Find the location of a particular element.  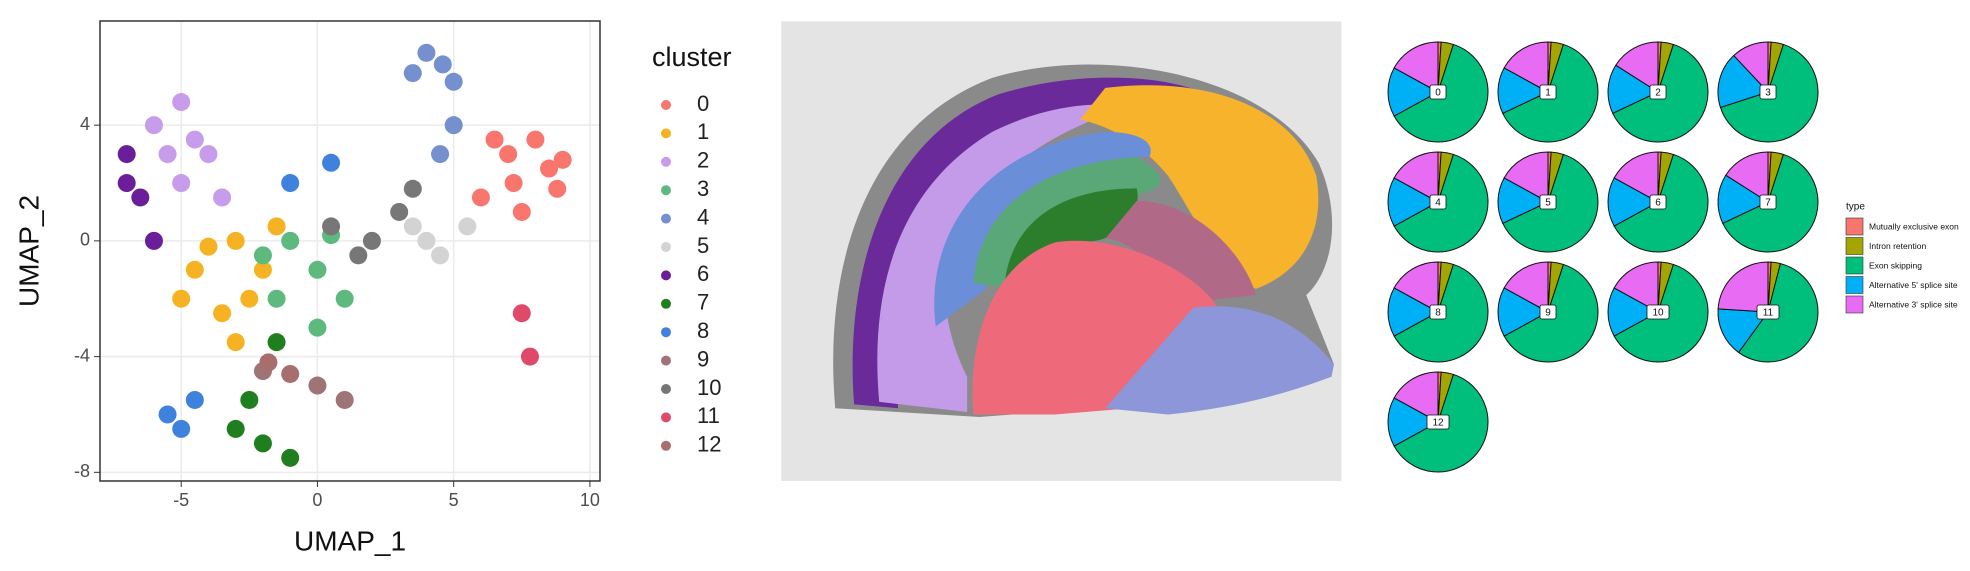

pie-label: 2 is located at coordinates (1658, 93).